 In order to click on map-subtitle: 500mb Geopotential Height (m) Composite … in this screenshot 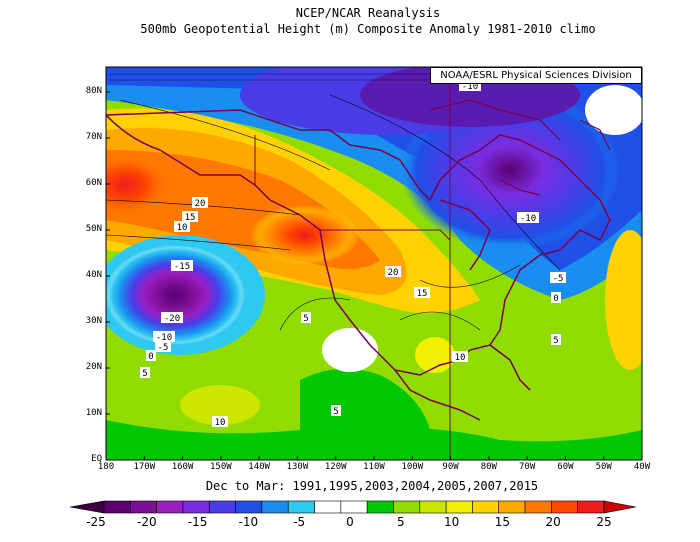, I will do `click(368, 29)`.